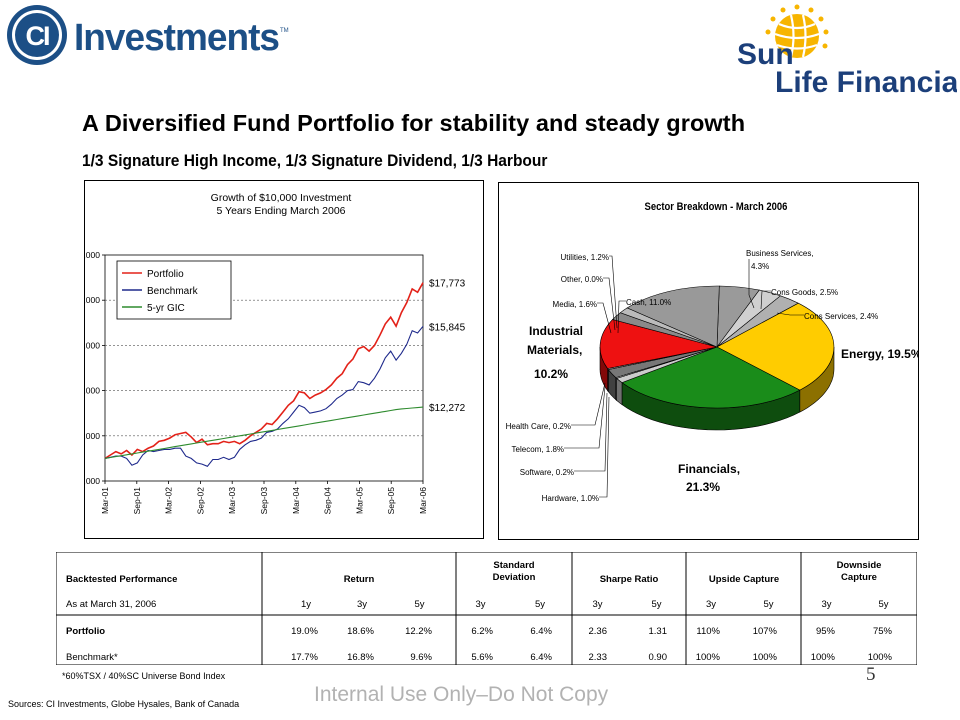  Describe the element at coordinates (391, 501) in the screenshot. I see `x-tick-label: Sep-05` at that location.